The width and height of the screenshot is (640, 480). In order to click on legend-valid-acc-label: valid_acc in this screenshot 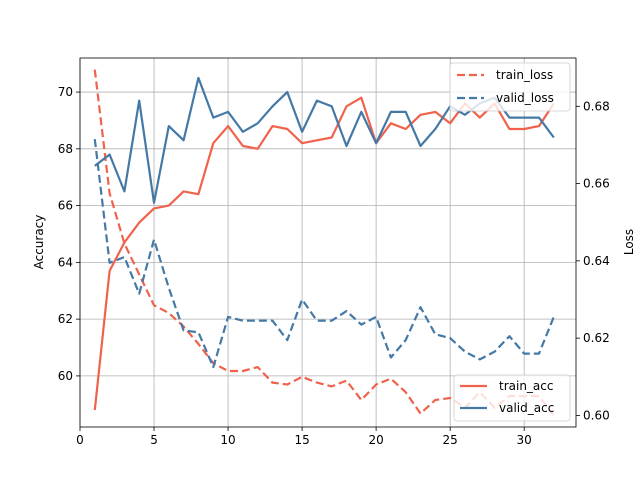, I will do `click(526, 408)`.